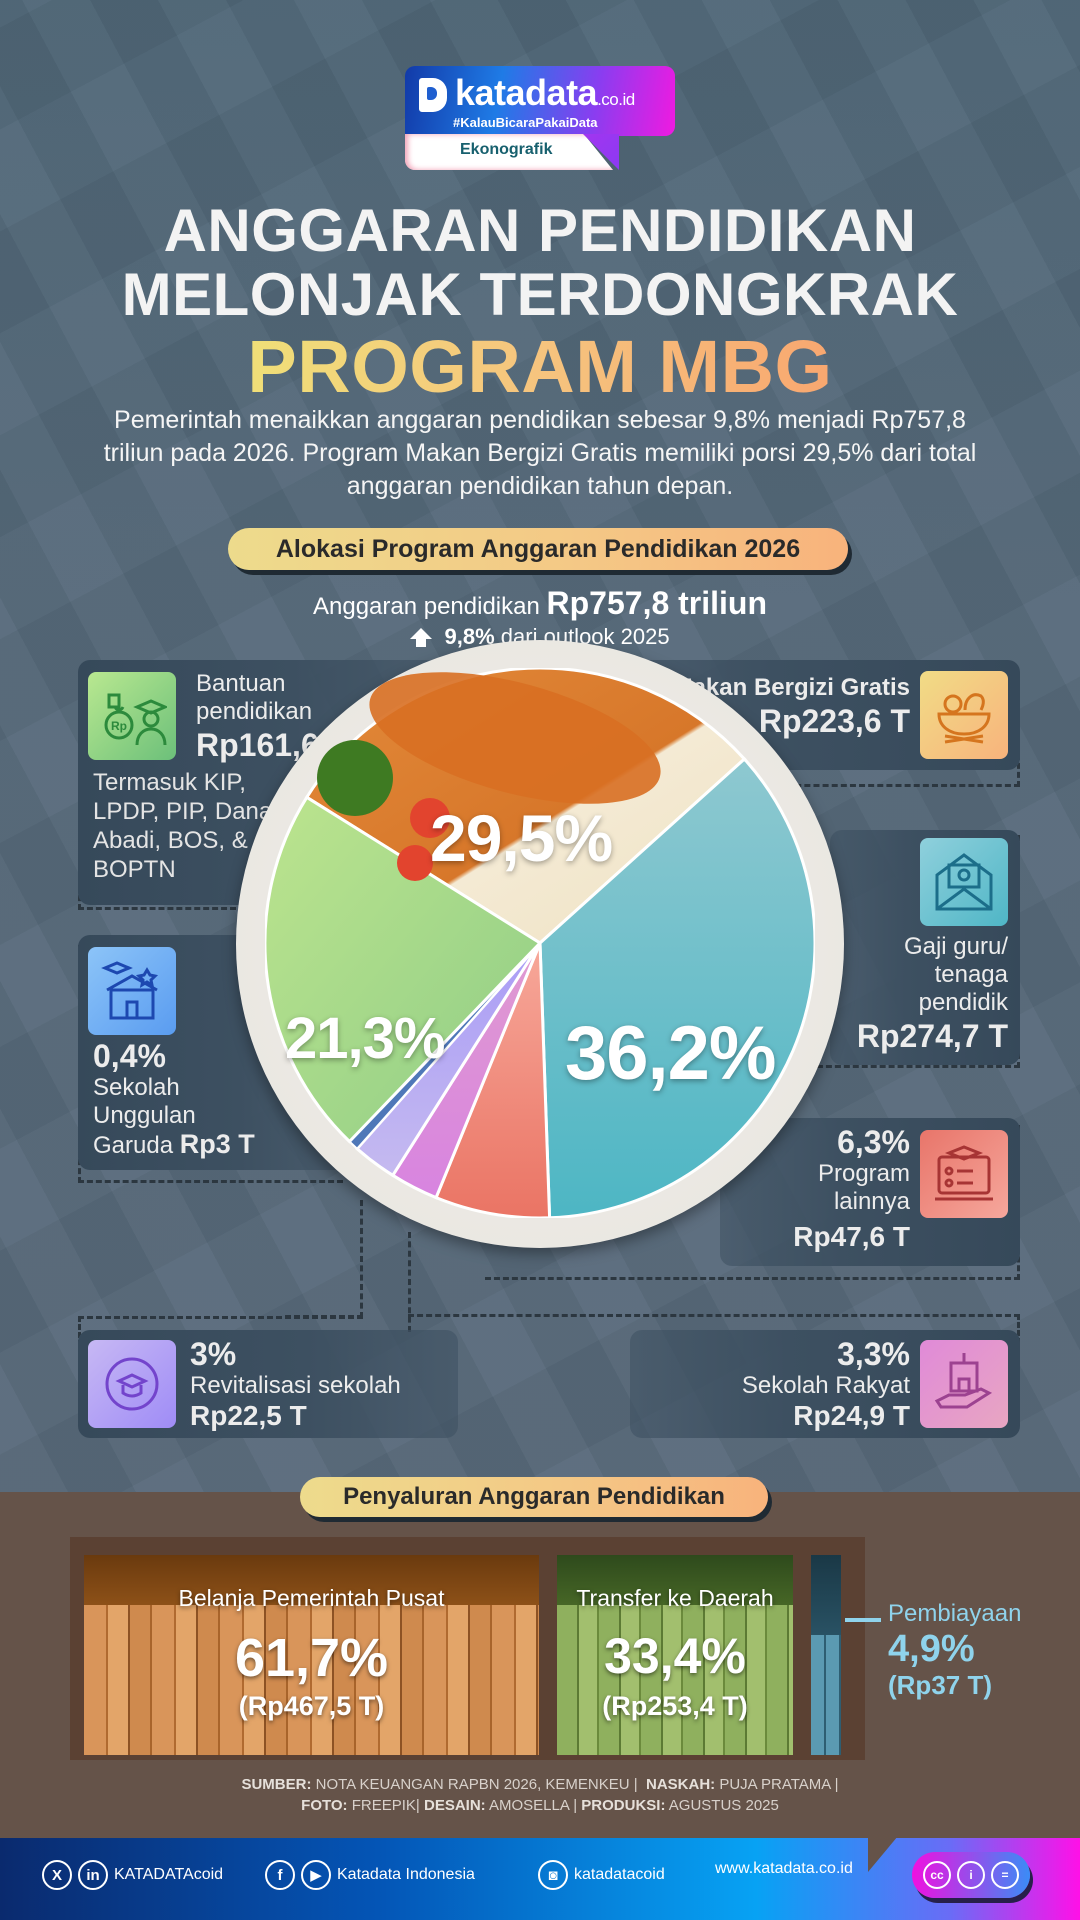 The image size is (1080, 1920). I want to click on fb-youtube-handle: Katadata Indonesia, so click(406, 1874).